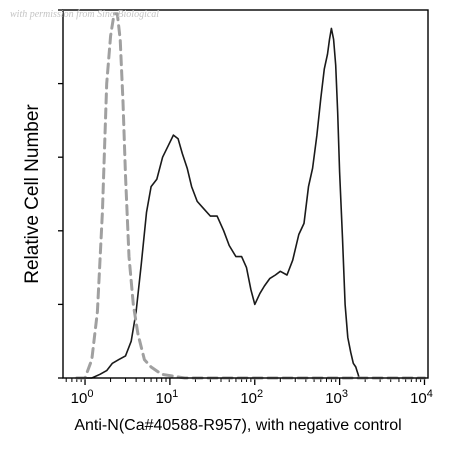  Describe the element at coordinates (85, 14) in the screenshot. I see `watermark-text: with permission from Sino Biological` at that location.